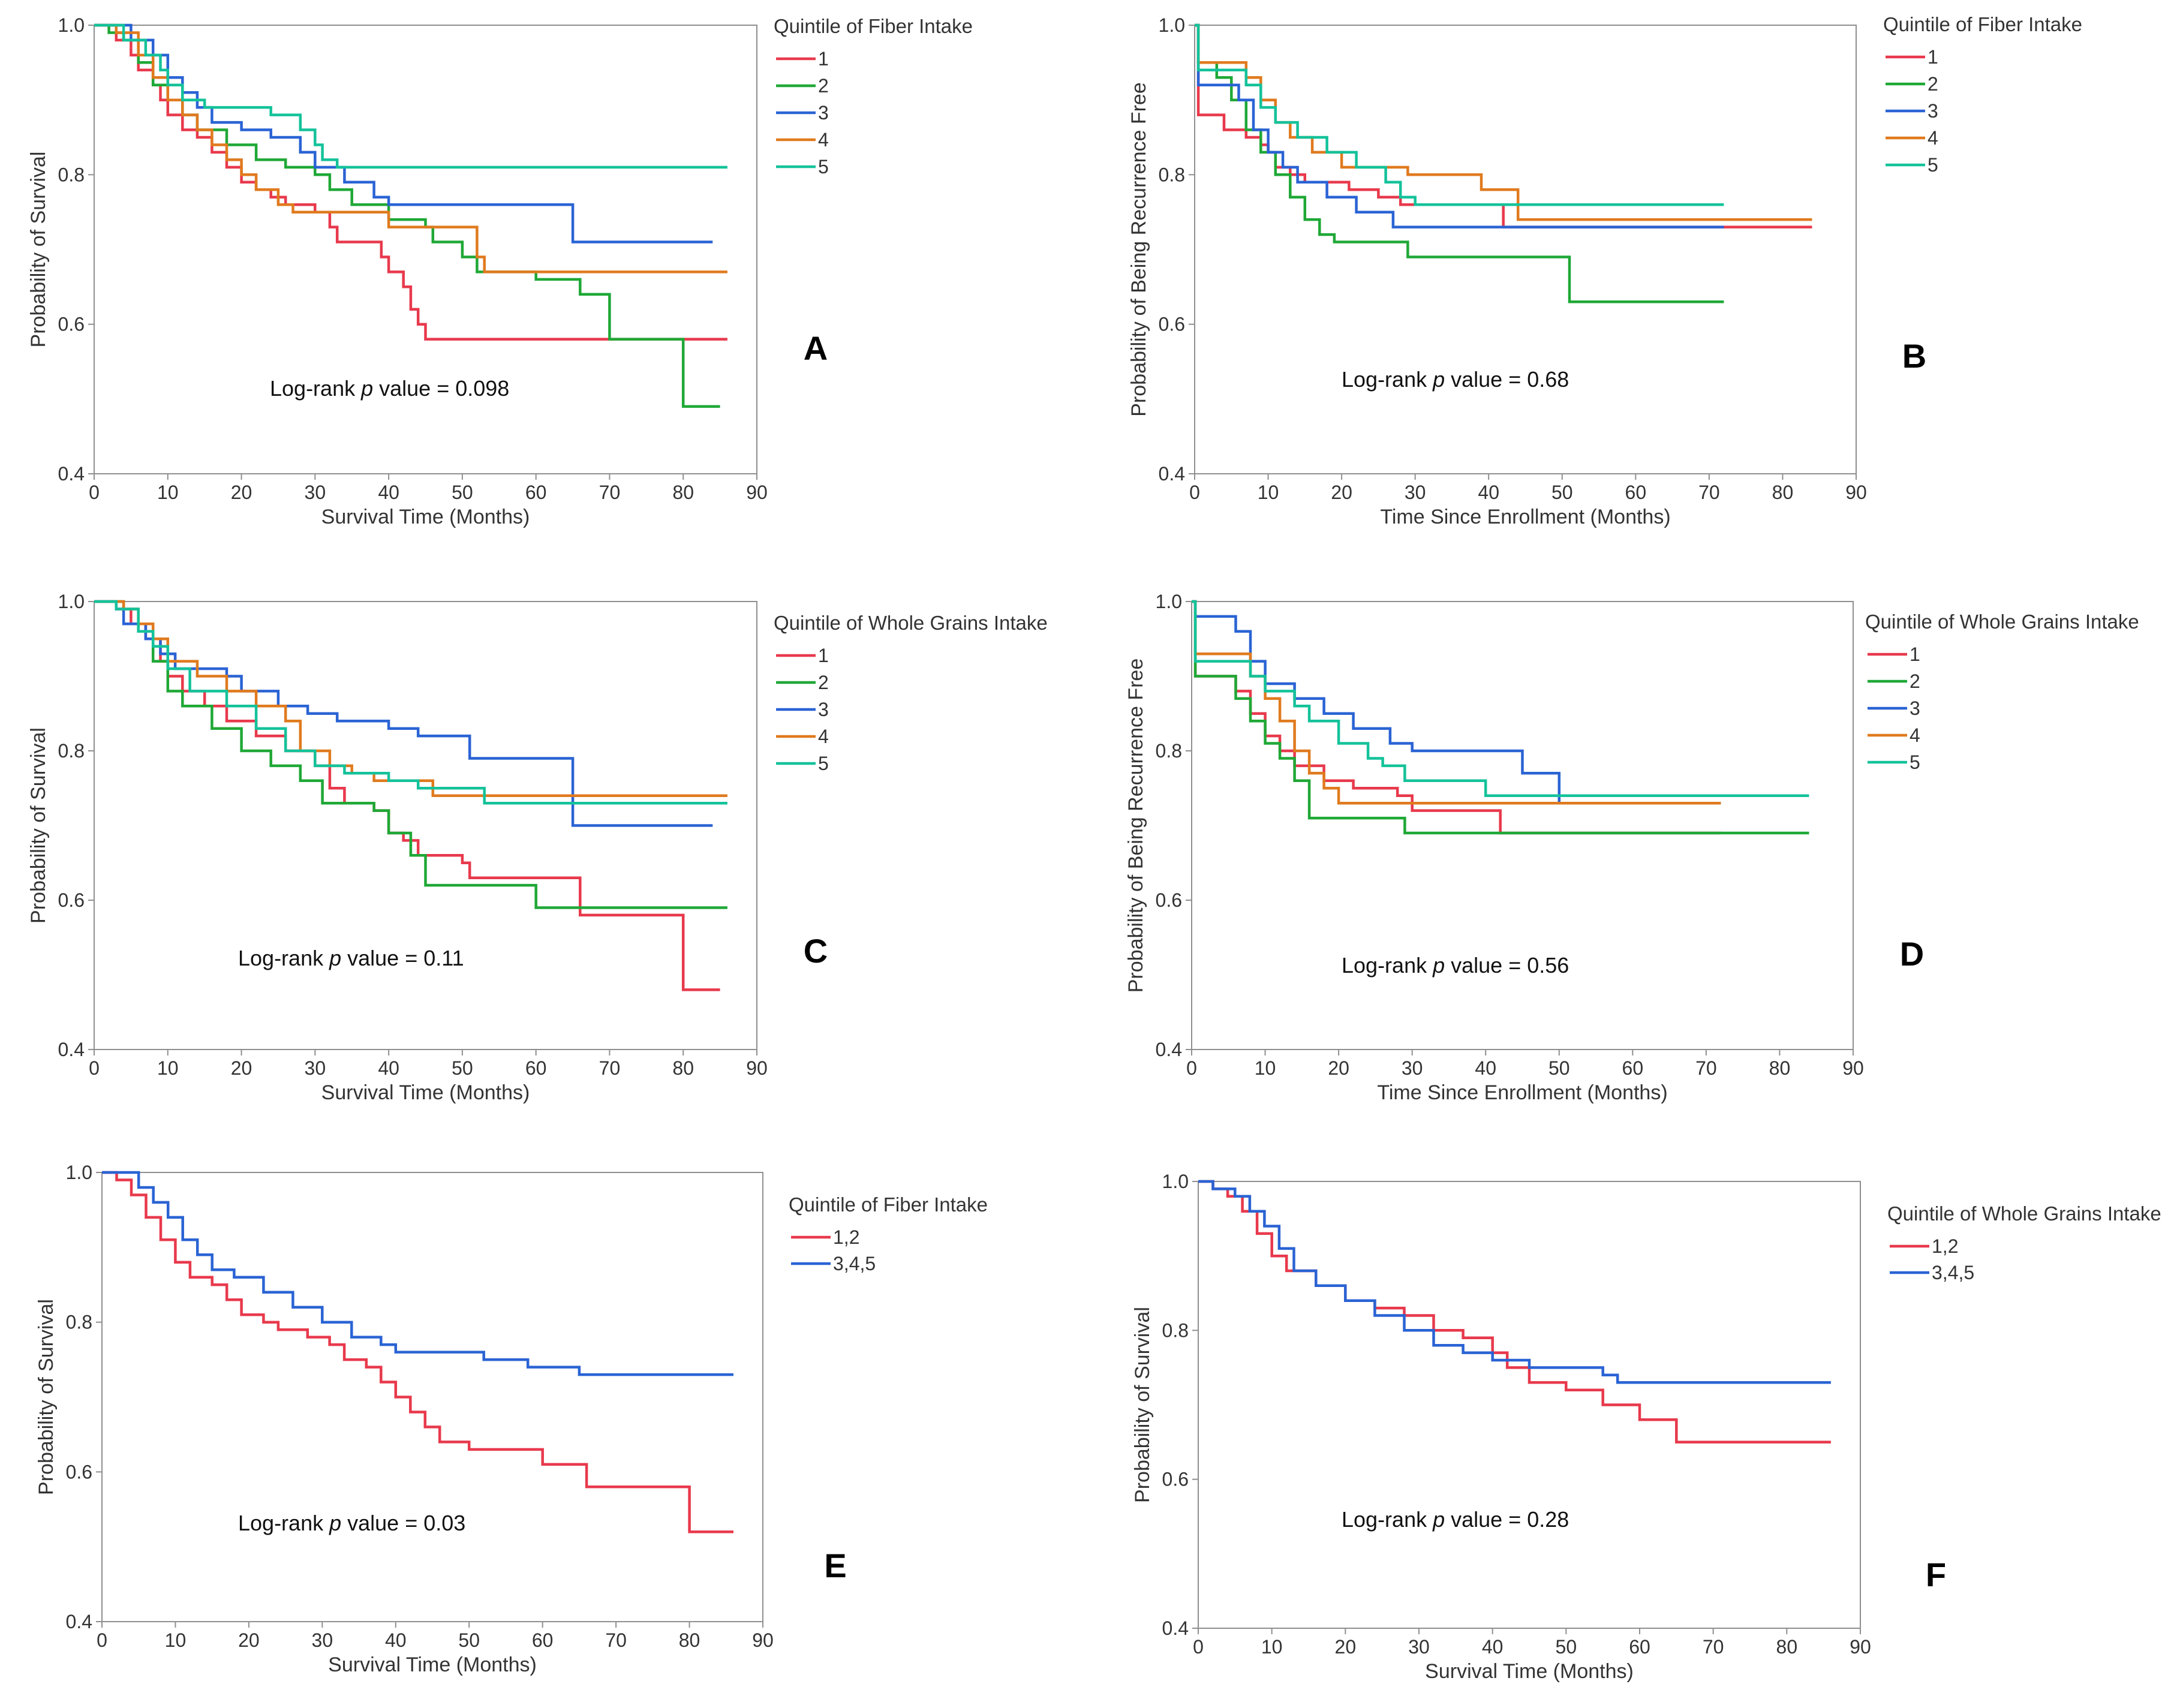 The image size is (2171, 1708). I want to click on logrank-annotation: Log-rank p value = 0.68, so click(1455, 379).